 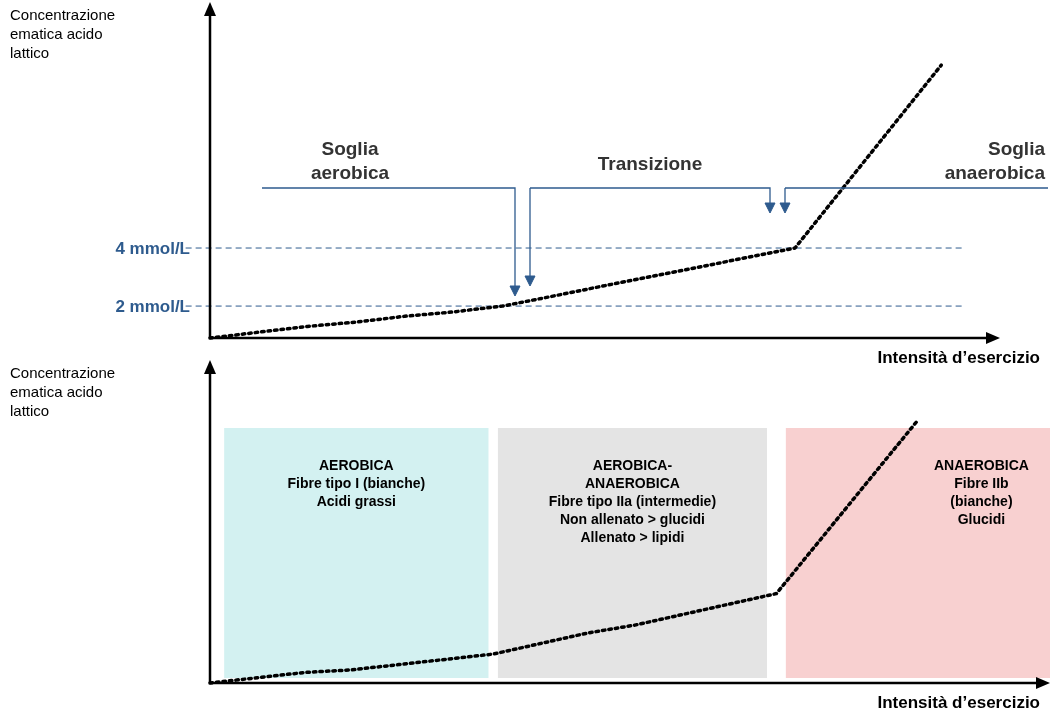 I want to click on annotation: Soglia anaerobica, so click(x=995, y=160).